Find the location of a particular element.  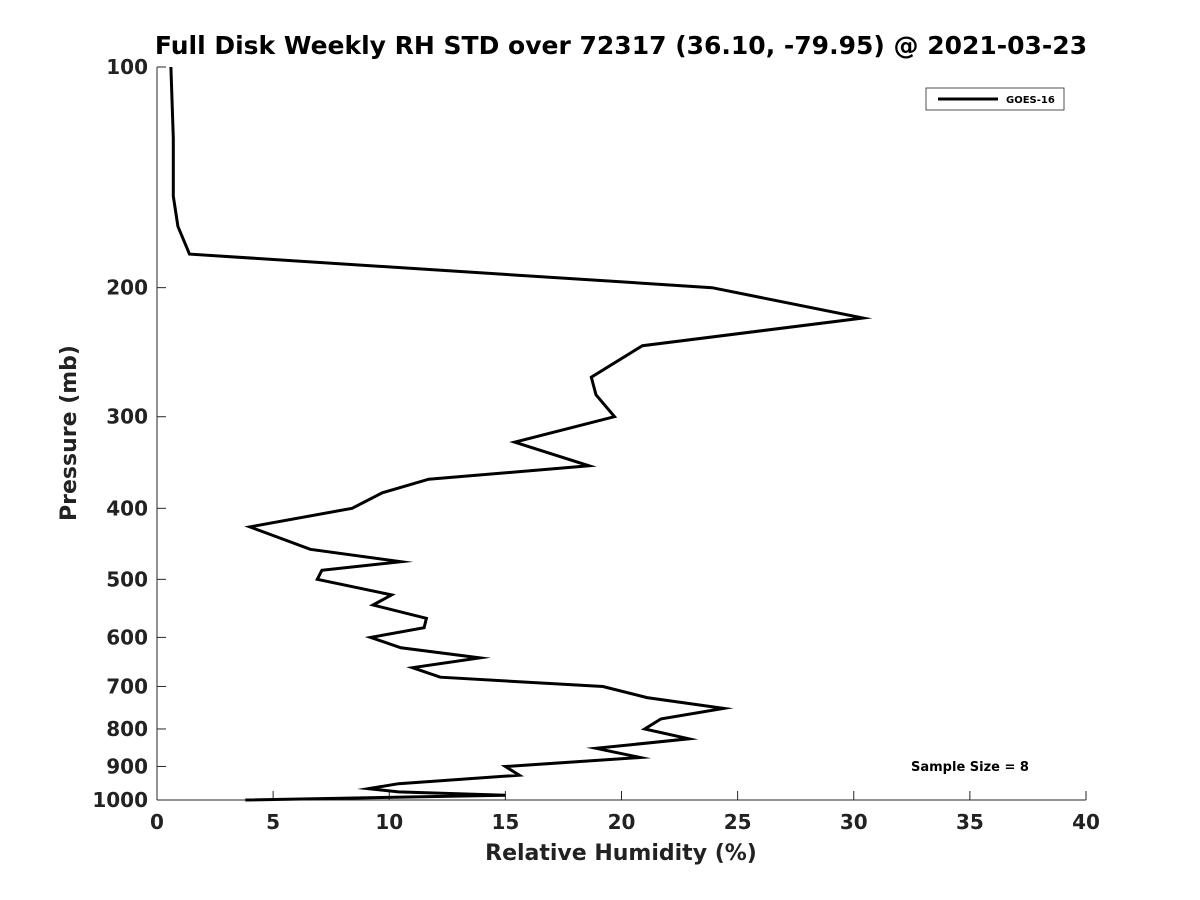

sample-size-annotation: Sample Size = 8 is located at coordinates (970, 767).